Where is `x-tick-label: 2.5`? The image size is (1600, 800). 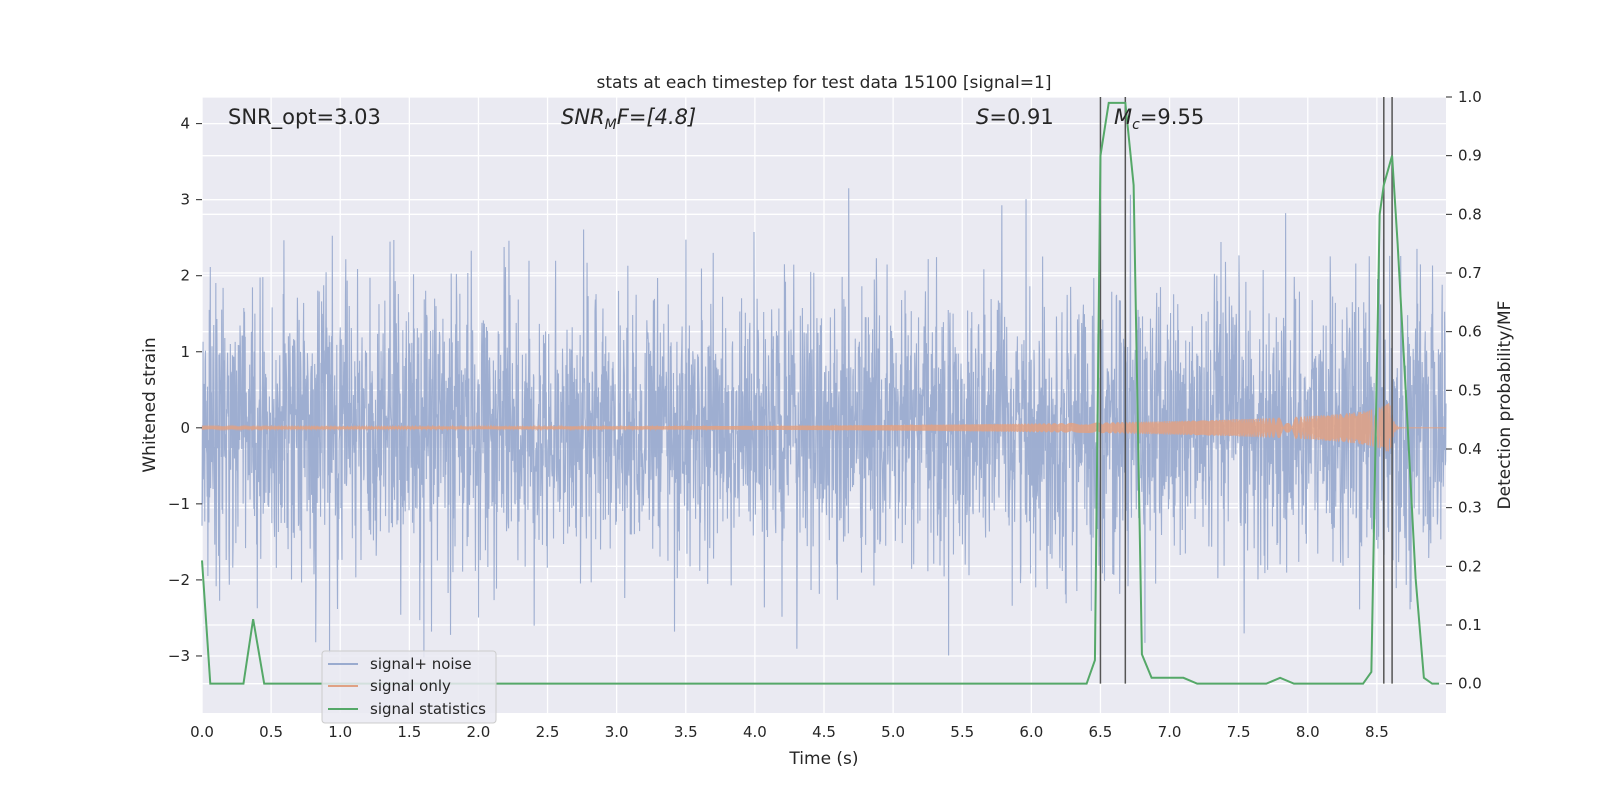
x-tick-label: 2.5 is located at coordinates (548, 732).